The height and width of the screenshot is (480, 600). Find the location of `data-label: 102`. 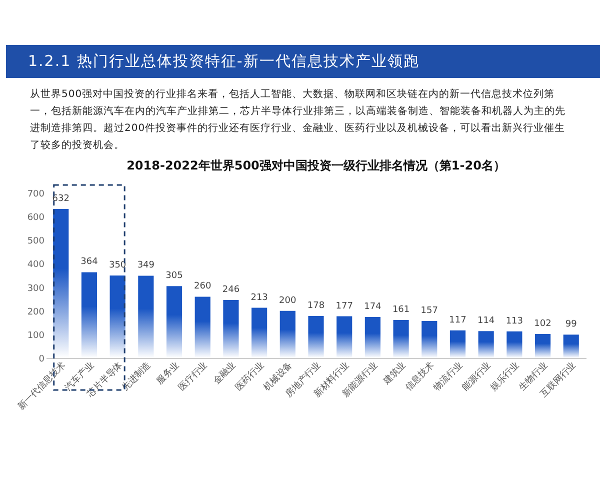

data-label: 102 is located at coordinates (543, 323).